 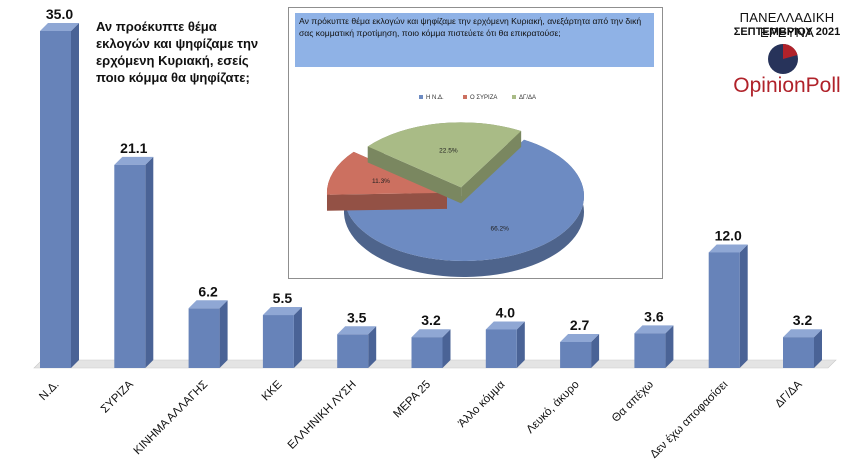 I want to click on category-label-κκε: ΚΚΕ, so click(x=272, y=390).